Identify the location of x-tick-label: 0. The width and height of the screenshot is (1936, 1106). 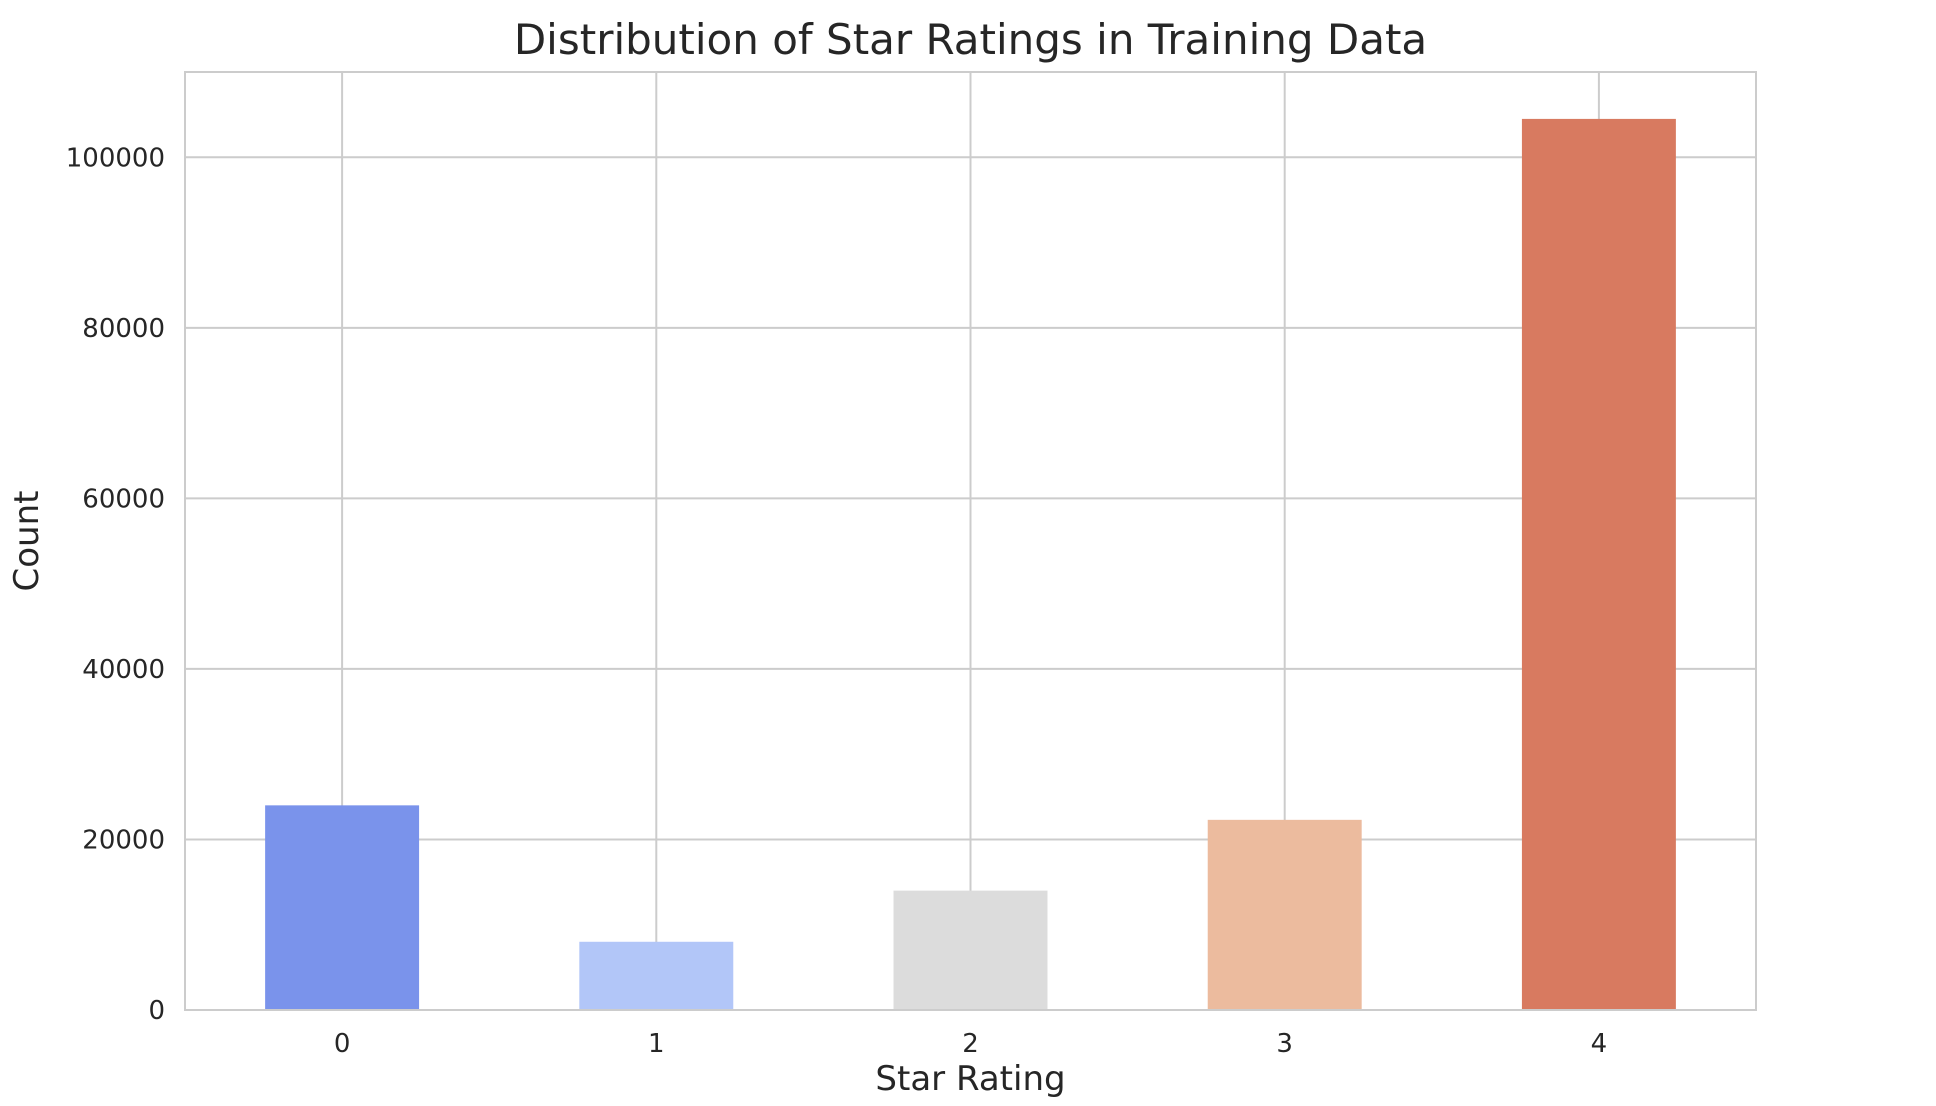
(342, 1044).